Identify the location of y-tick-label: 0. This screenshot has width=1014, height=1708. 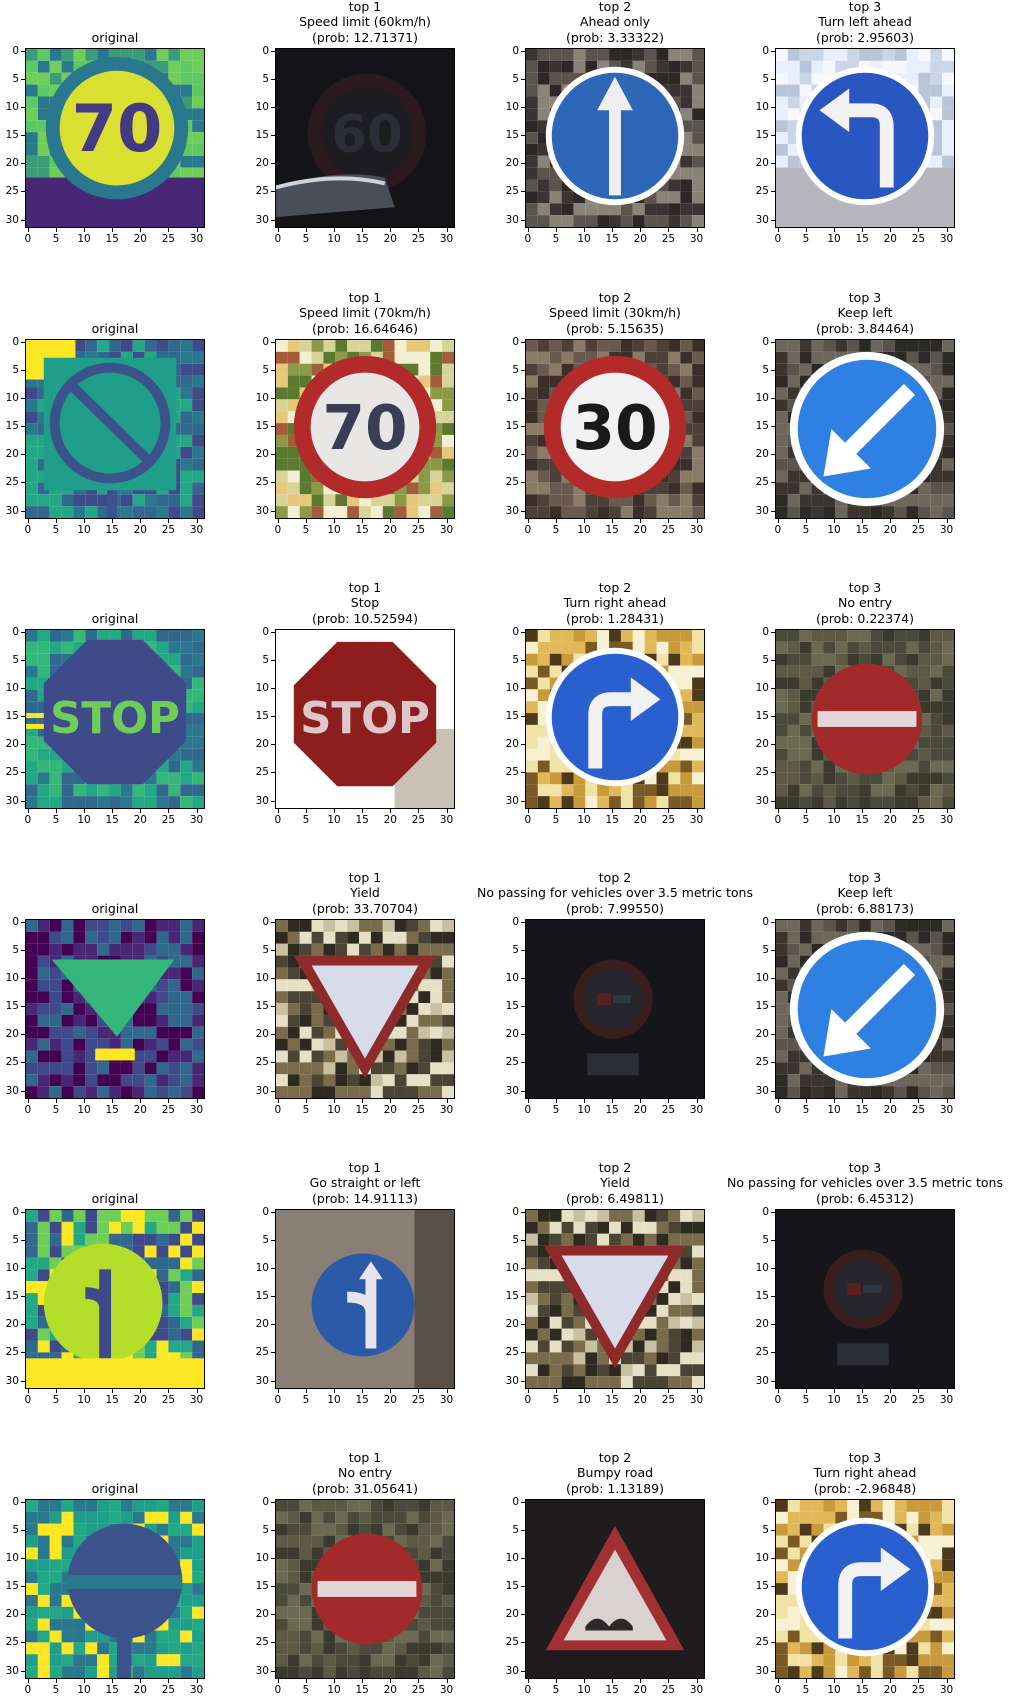
(265, 1211).